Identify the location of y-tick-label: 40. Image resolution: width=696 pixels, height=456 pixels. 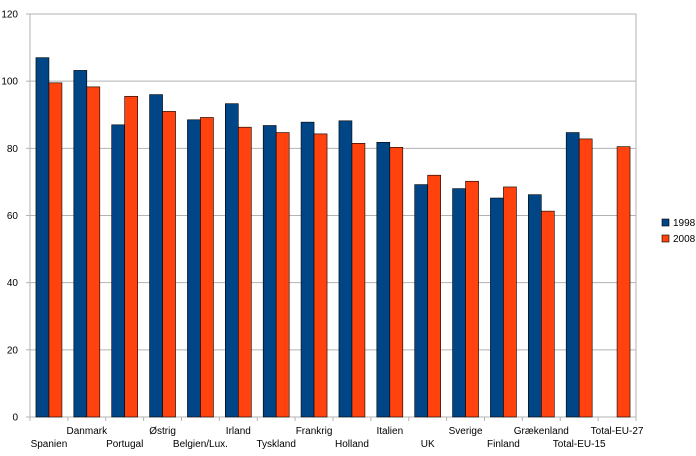
(13, 283).